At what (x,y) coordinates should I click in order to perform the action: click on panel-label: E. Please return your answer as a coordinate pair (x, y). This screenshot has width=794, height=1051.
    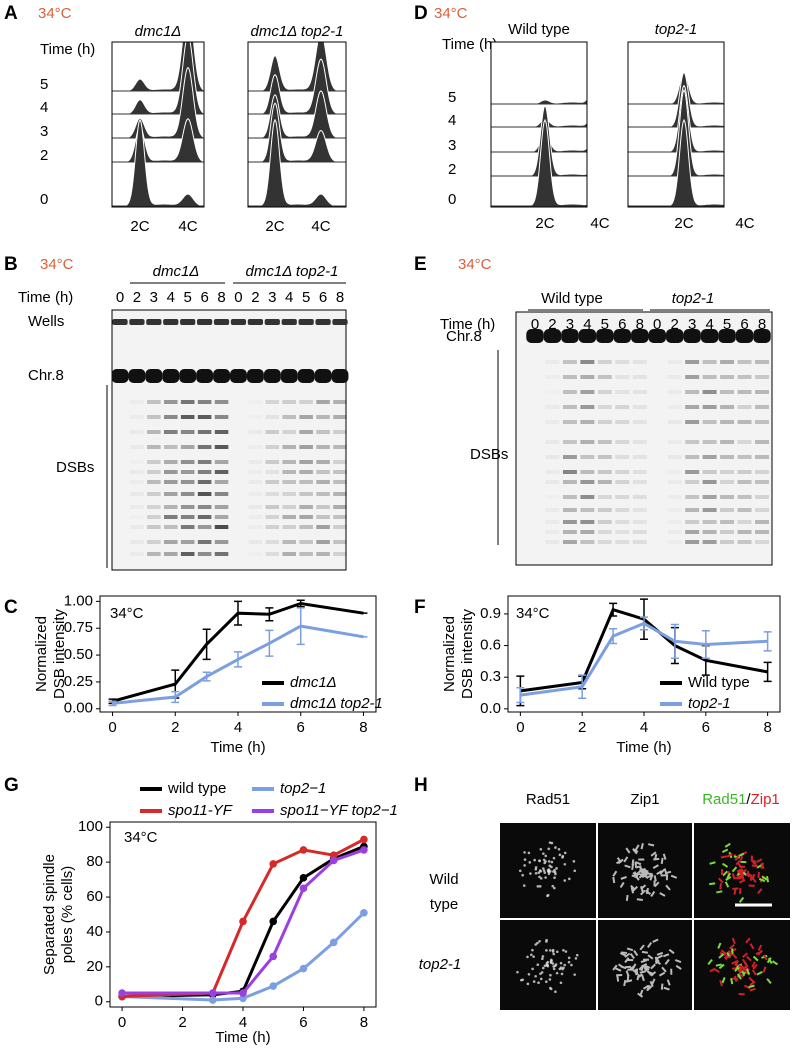
    Looking at the image, I should click on (420, 264).